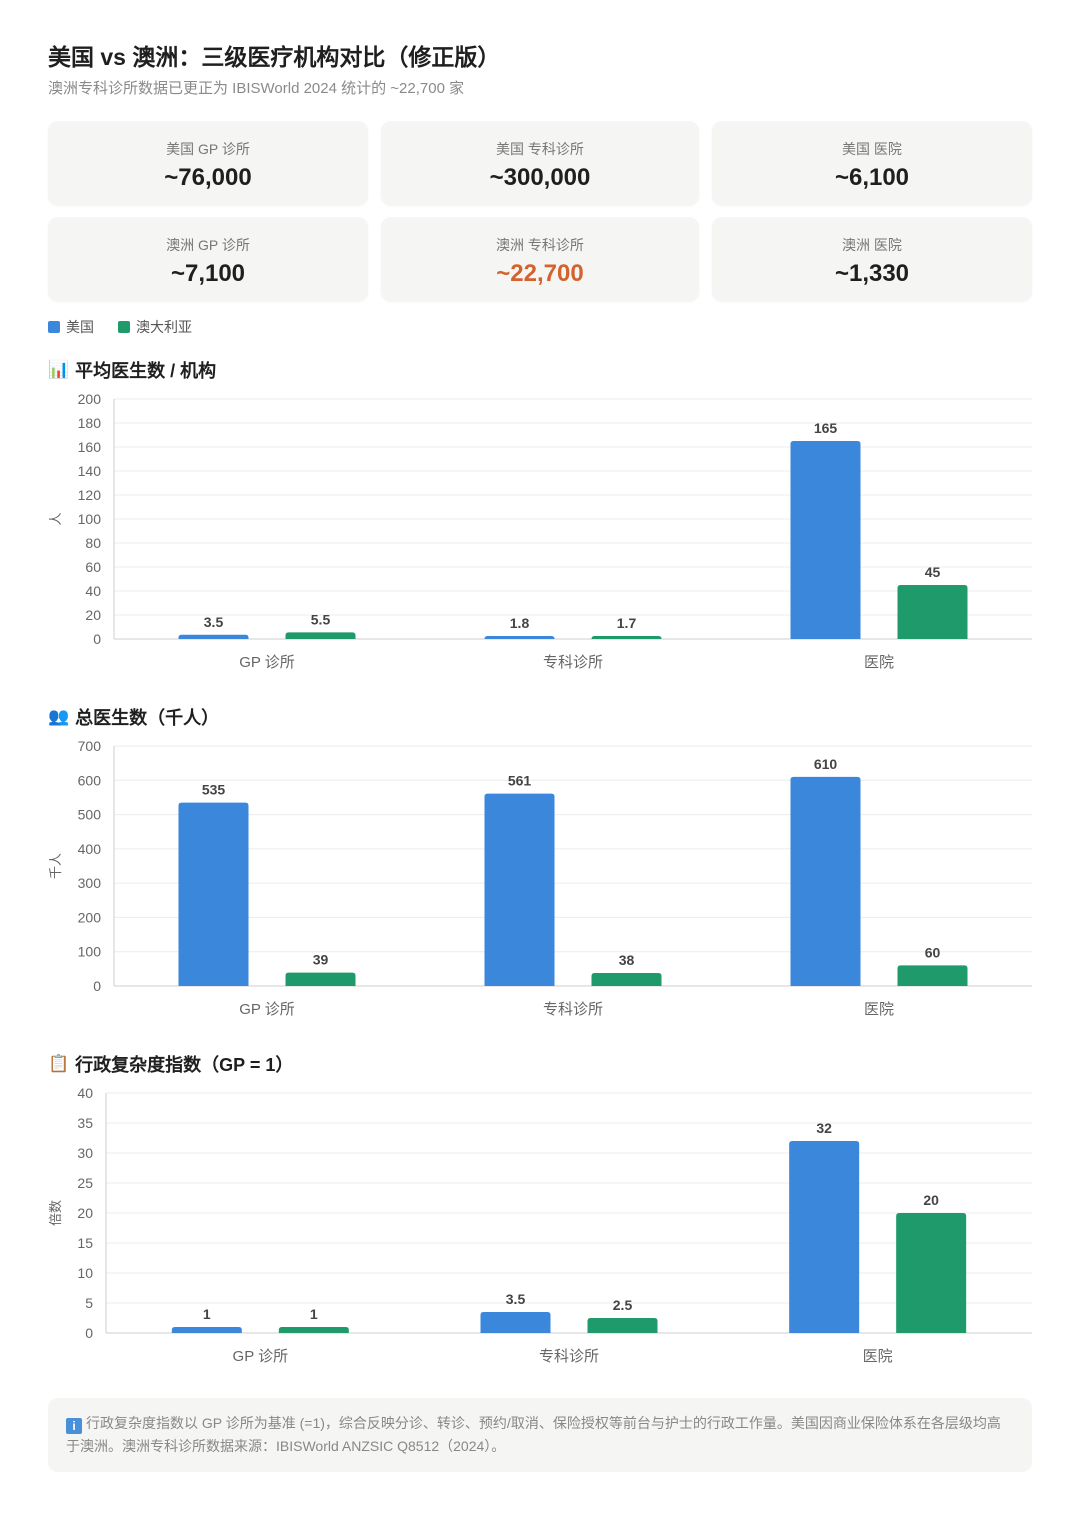  What do you see at coordinates (55, 1213) in the screenshot?
I see `y-axis-label: 倍数` at bounding box center [55, 1213].